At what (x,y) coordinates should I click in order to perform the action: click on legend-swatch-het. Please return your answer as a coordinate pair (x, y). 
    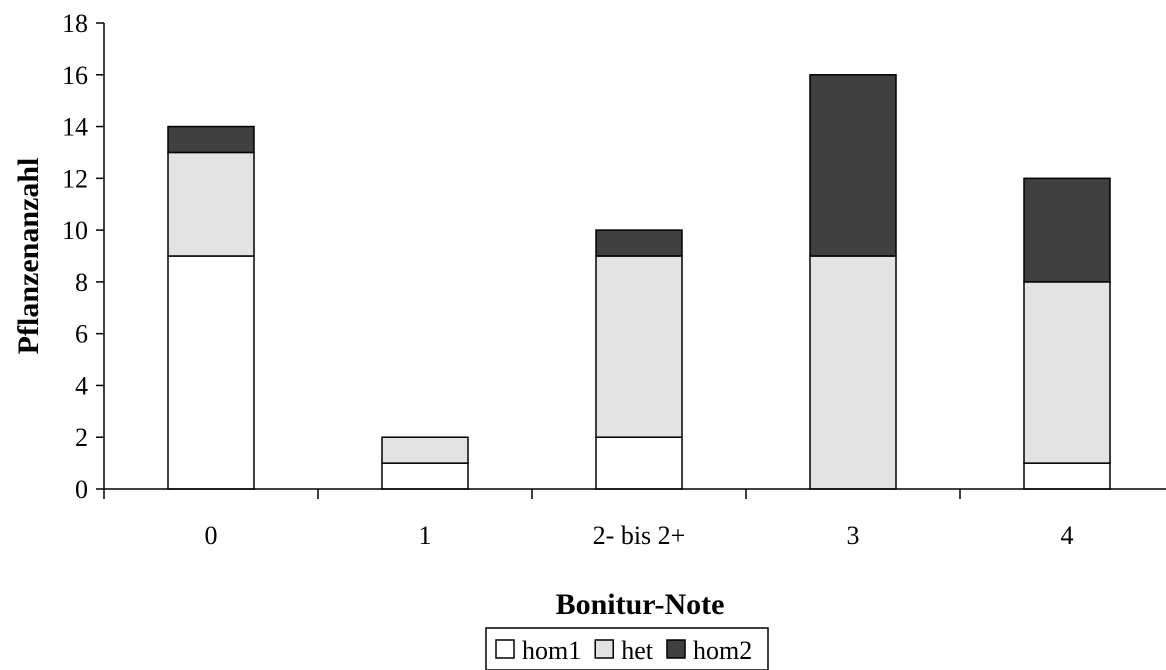
    Looking at the image, I should click on (604, 649).